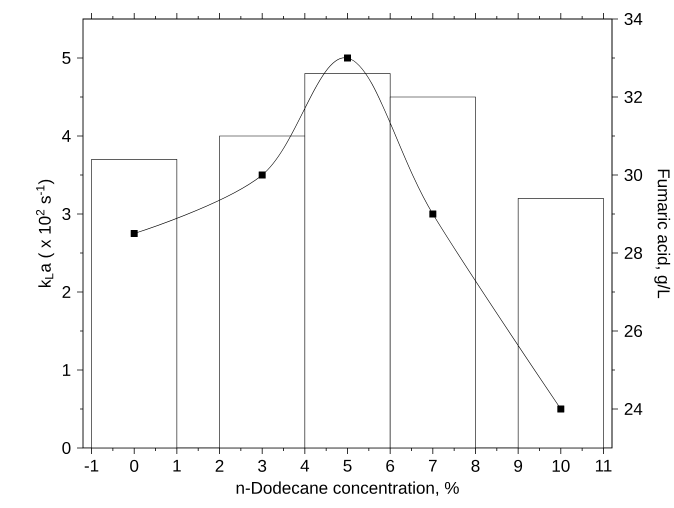 This screenshot has width=674, height=508. I want to click on x-tick-label: 11, so click(604, 466).